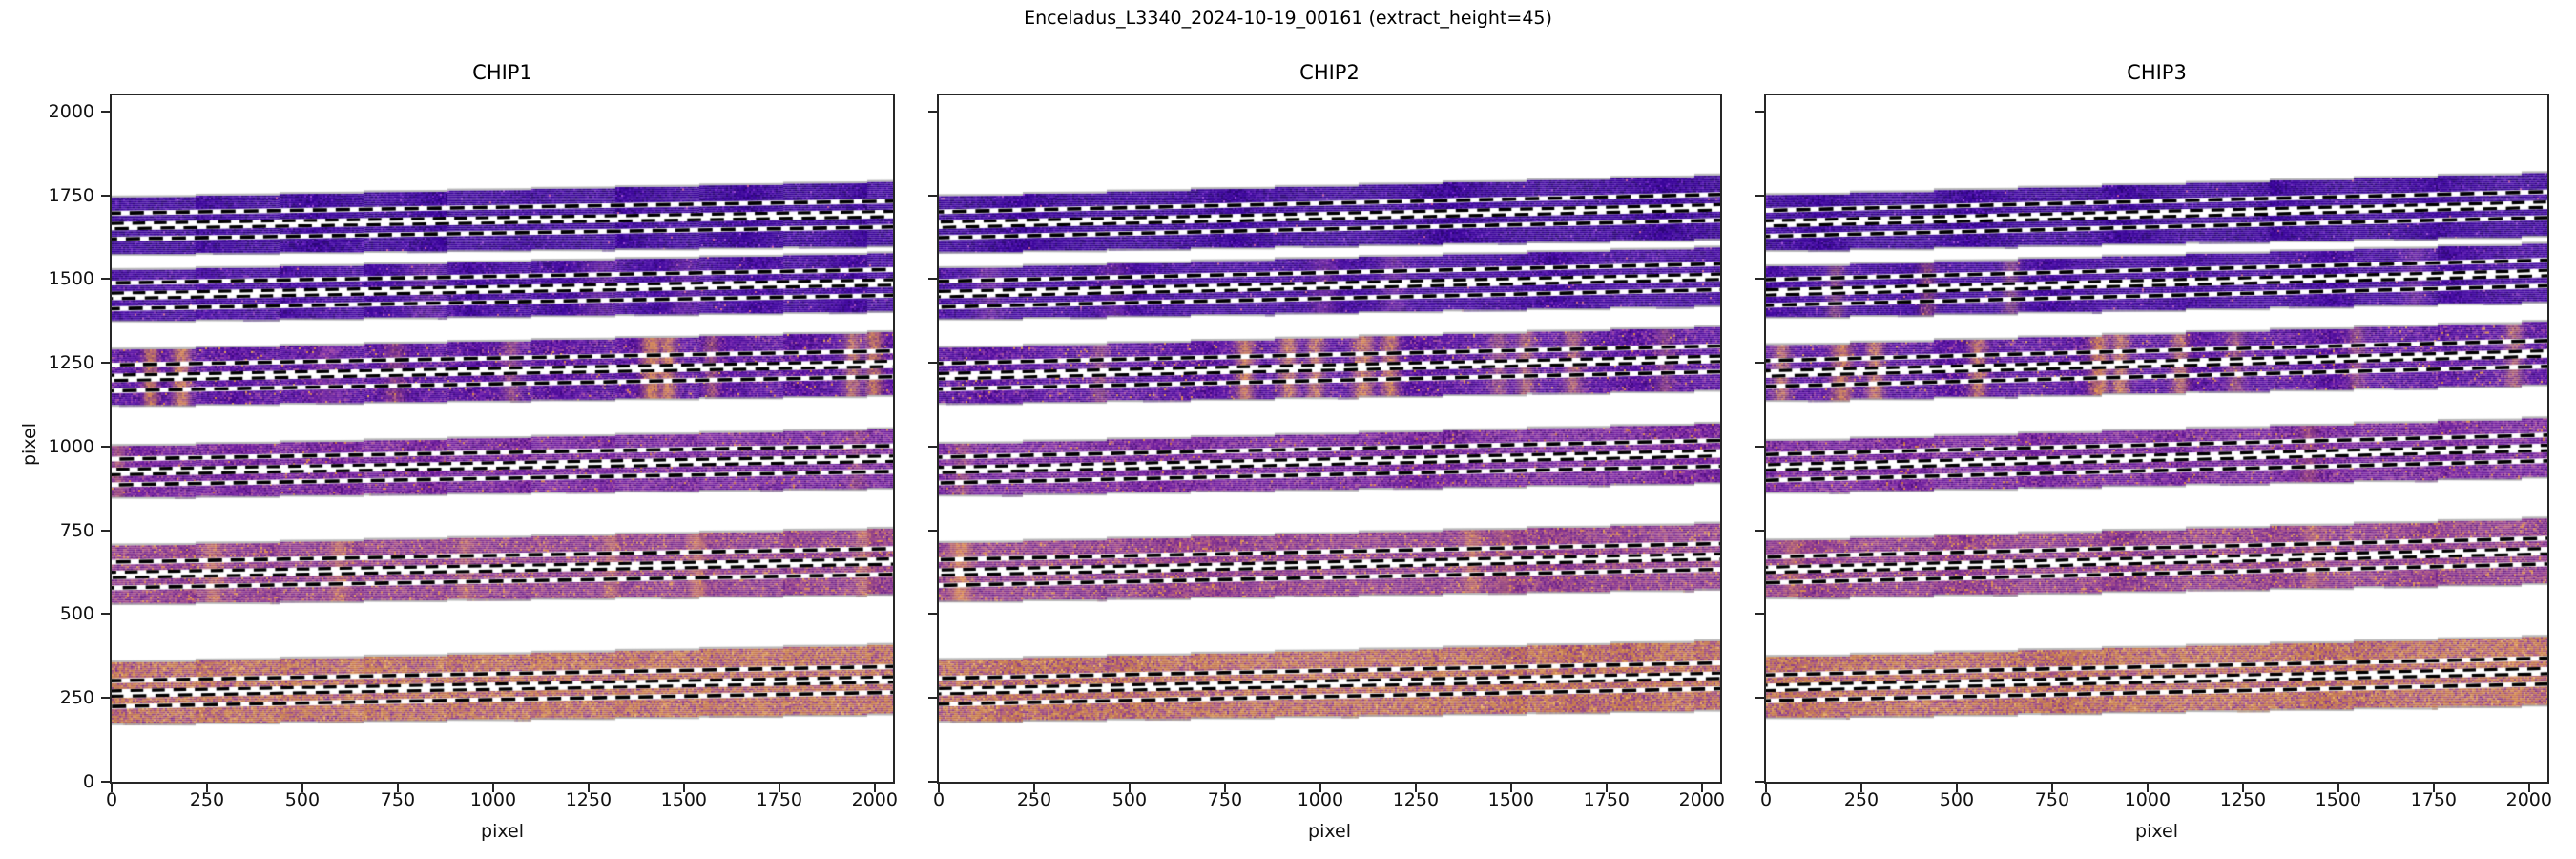 The image size is (2576, 859). I want to click on y-tick-label: 0, so click(88, 781).